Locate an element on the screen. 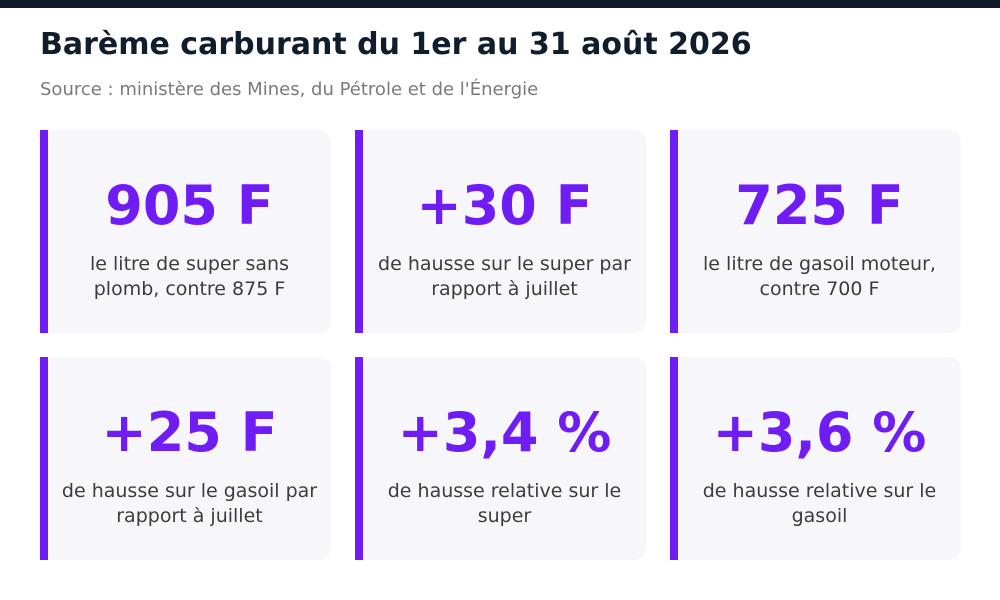 The image size is (1000, 600). stat-value: +25 F is located at coordinates (189, 432).